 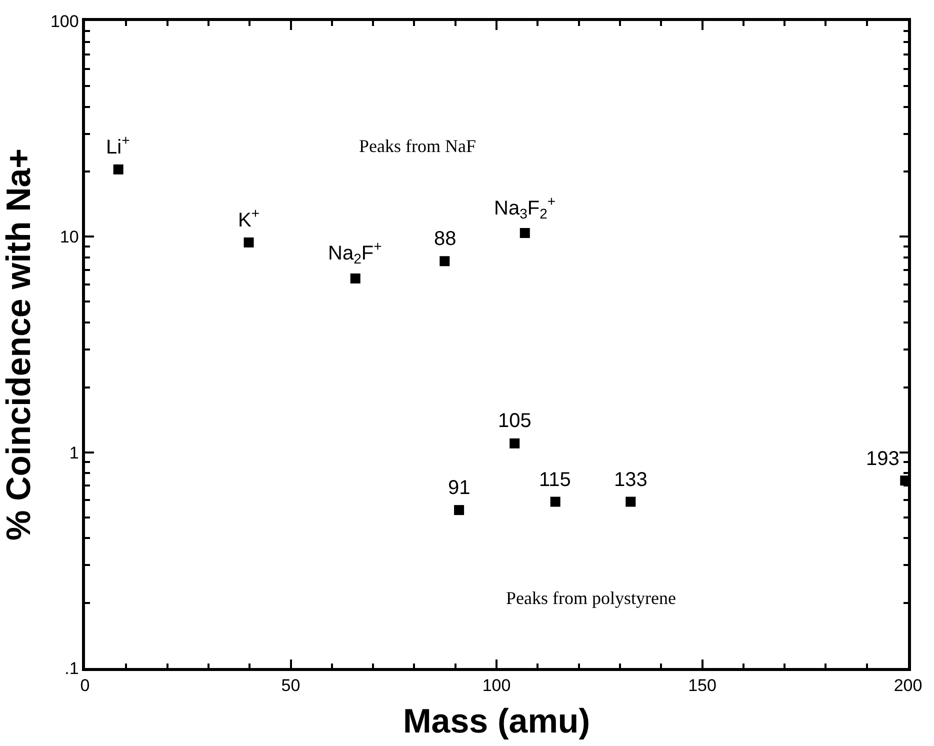 What do you see at coordinates (19, 344) in the screenshot?
I see `y-axis-title: % Coincidence with Na+` at bounding box center [19, 344].